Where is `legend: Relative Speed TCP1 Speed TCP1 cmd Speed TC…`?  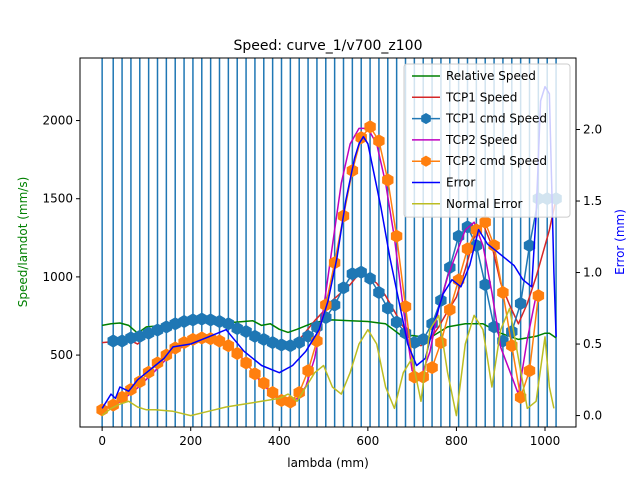
legend: Relative Speed TCP1 Speed TCP1 cmd Speed TC… is located at coordinates (487, 140).